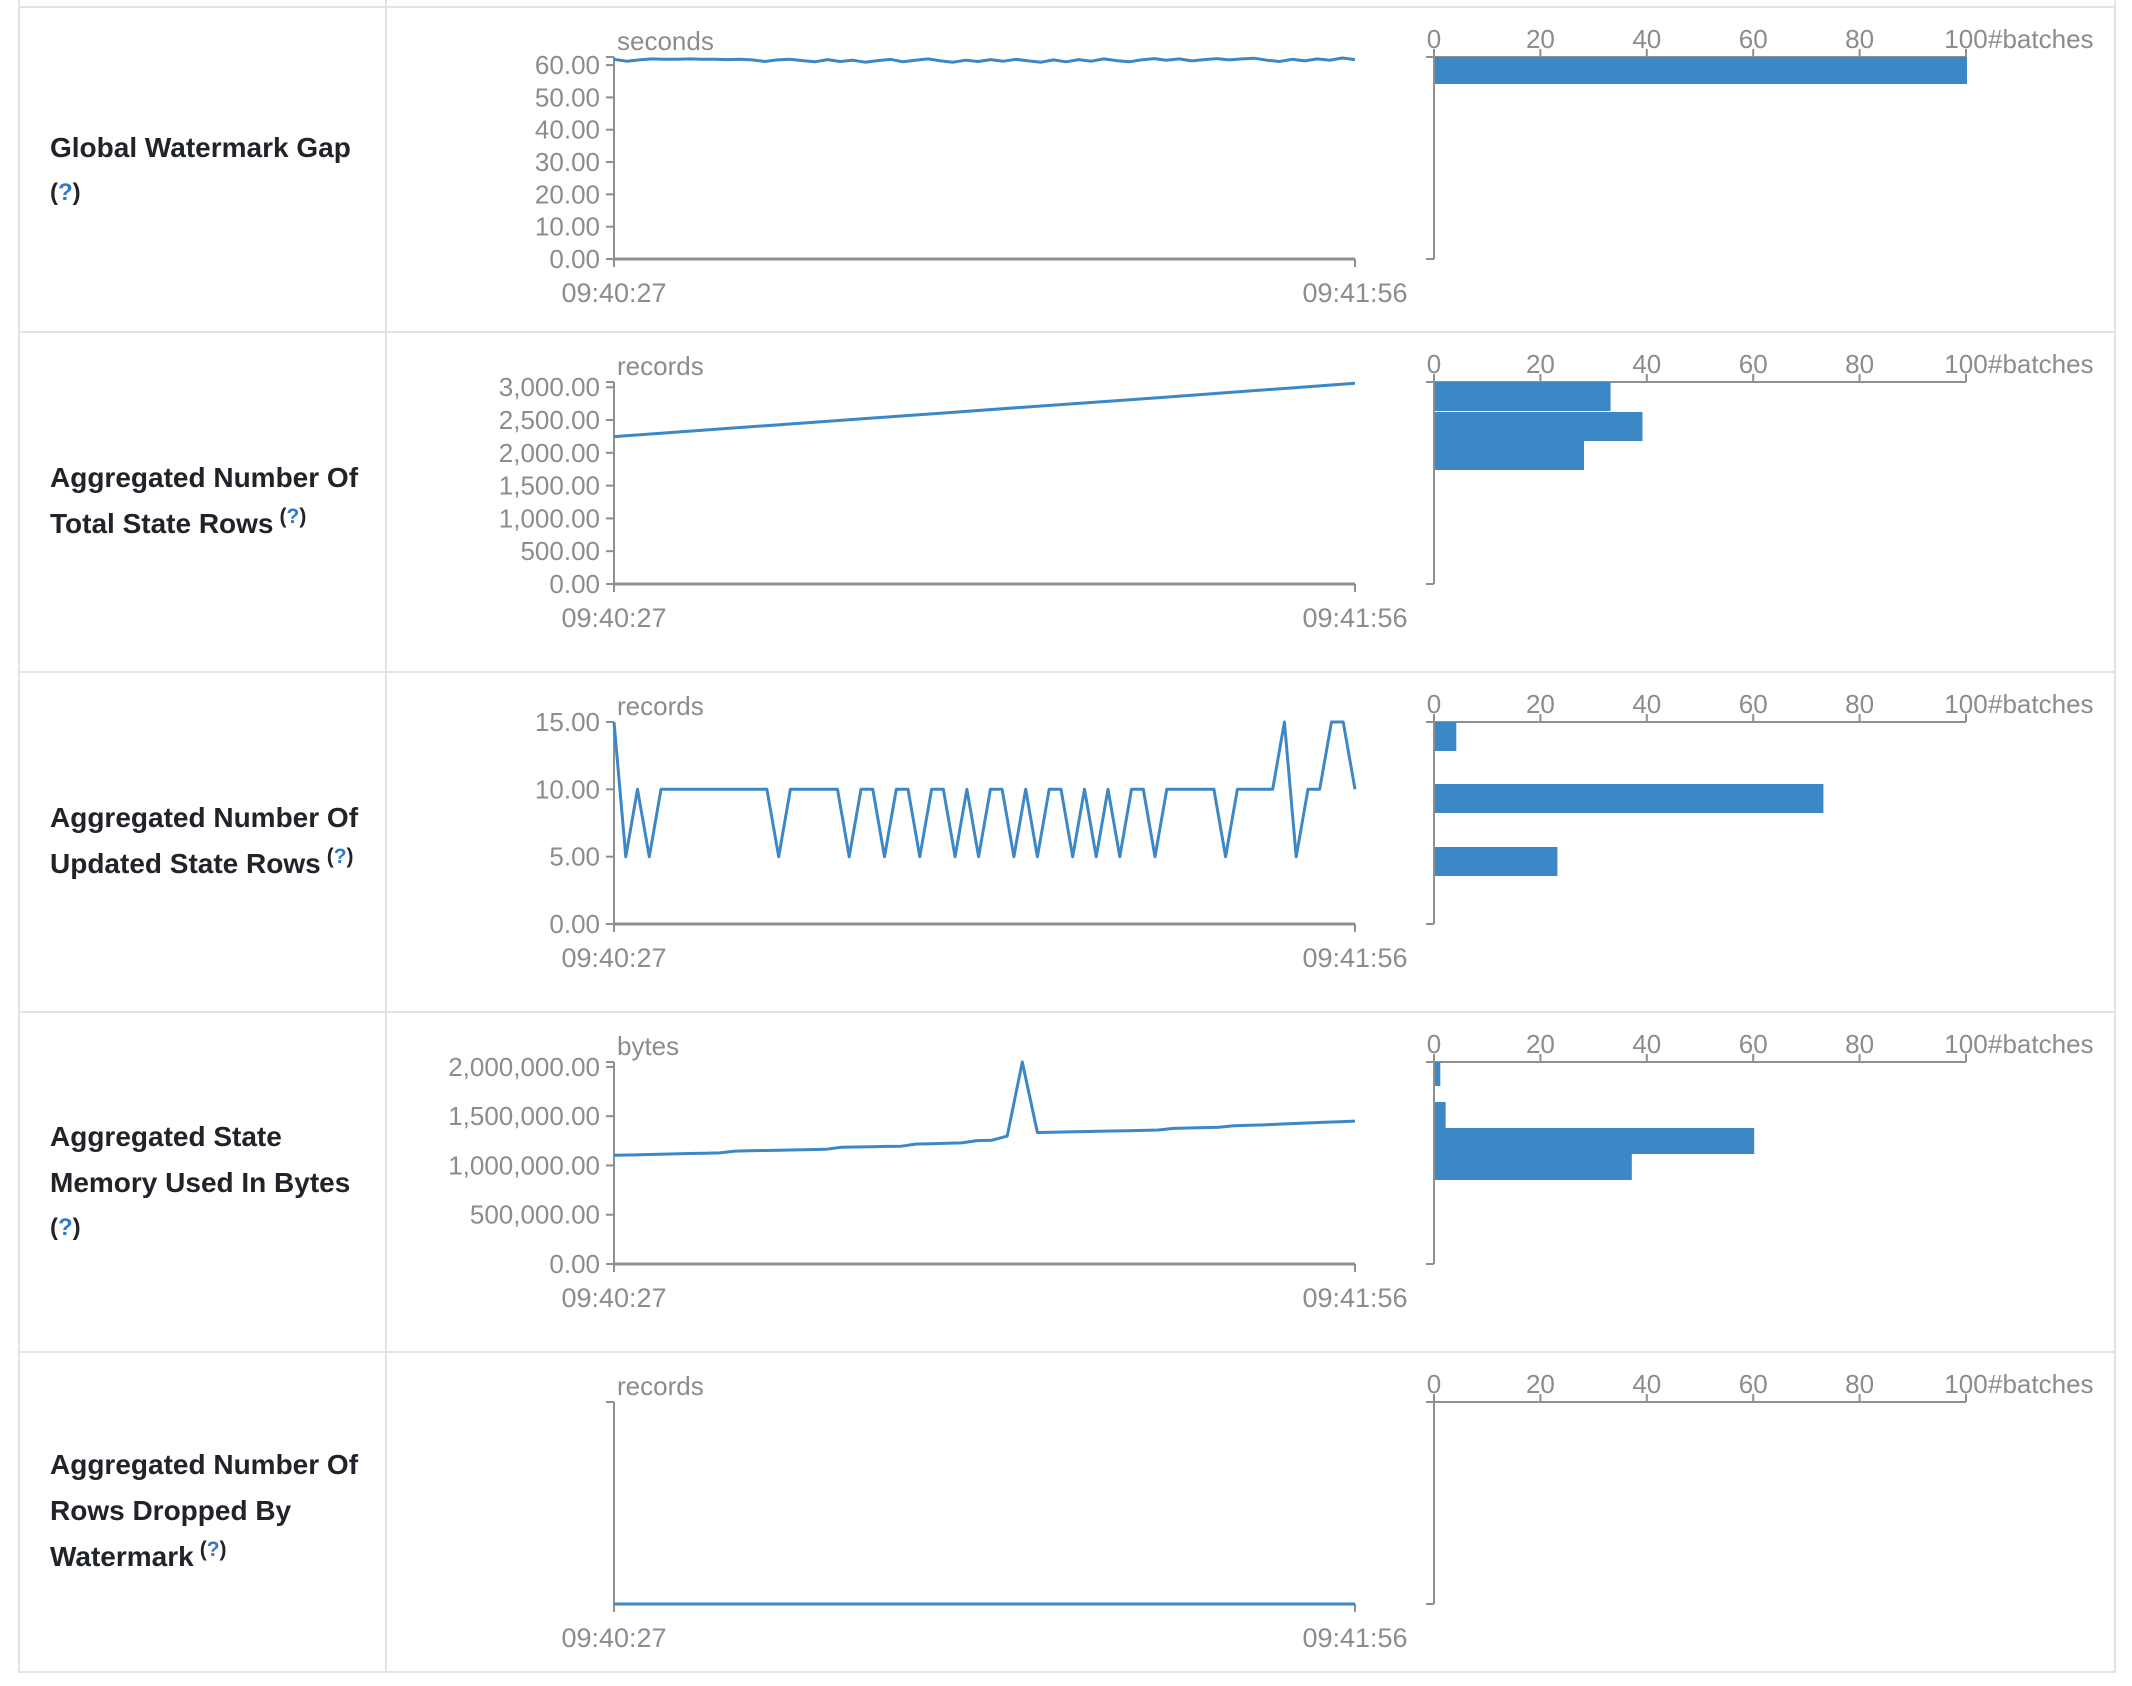 This screenshot has height=1686, width=2132. Describe the element at coordinates (203, 169) in the screenshot. I see `metric-label: Global Watermark Gap (?)` at that location.